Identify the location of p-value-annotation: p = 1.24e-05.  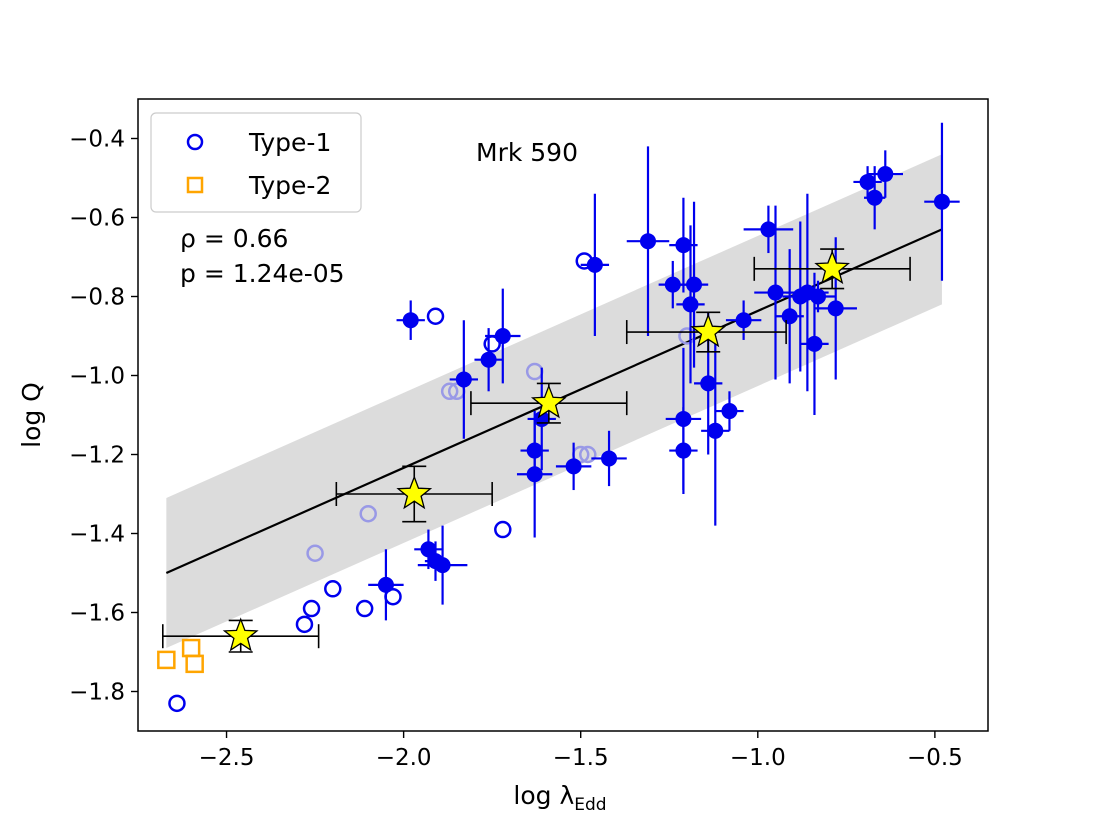
(262, 273).